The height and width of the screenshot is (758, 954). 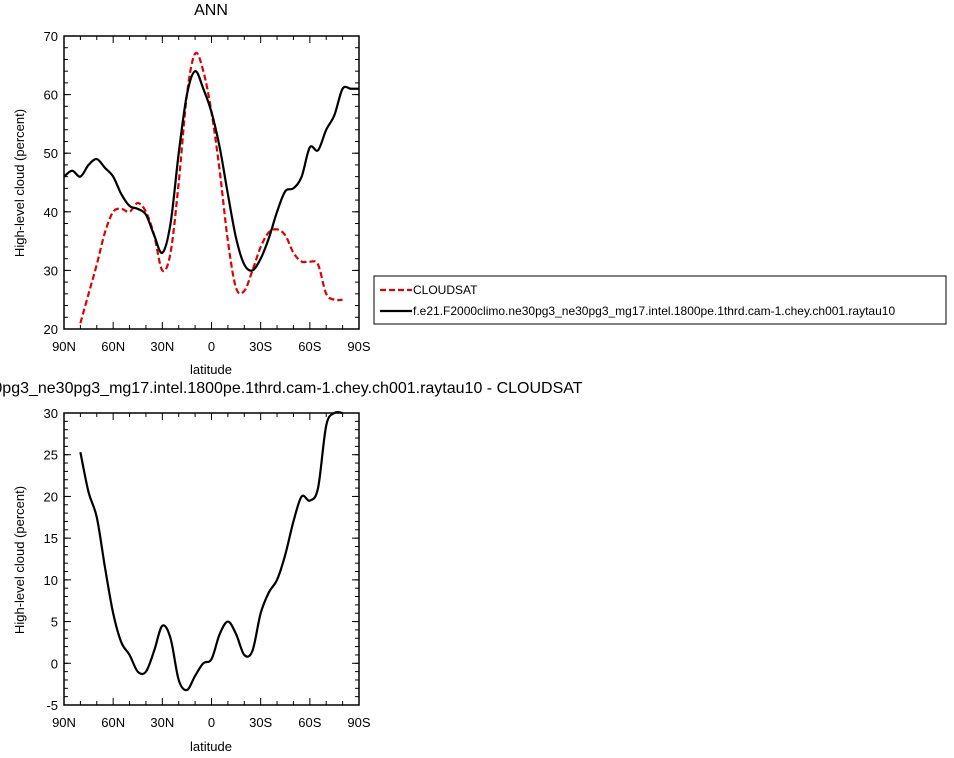 I want to click on top-chart-frame, so click(x=211, y=182).